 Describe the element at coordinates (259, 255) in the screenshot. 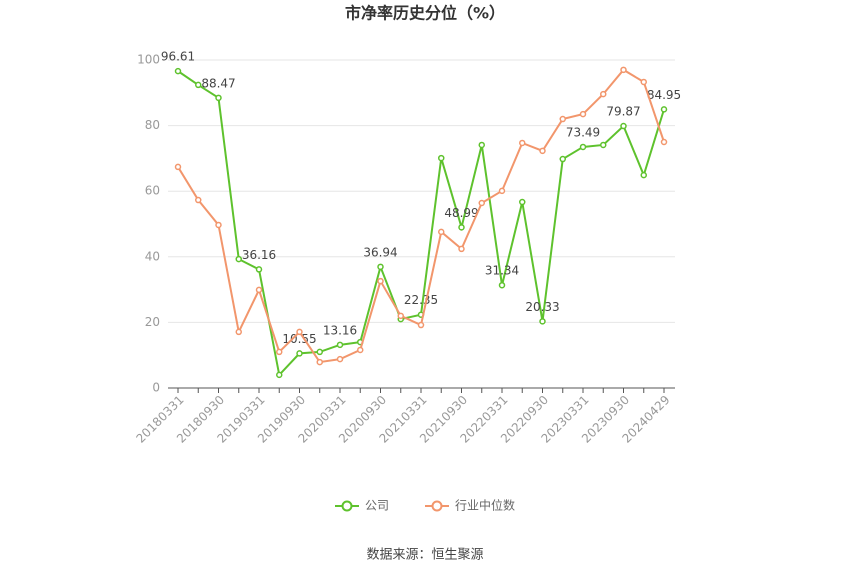

I see `data-label: 36.16` at that location.